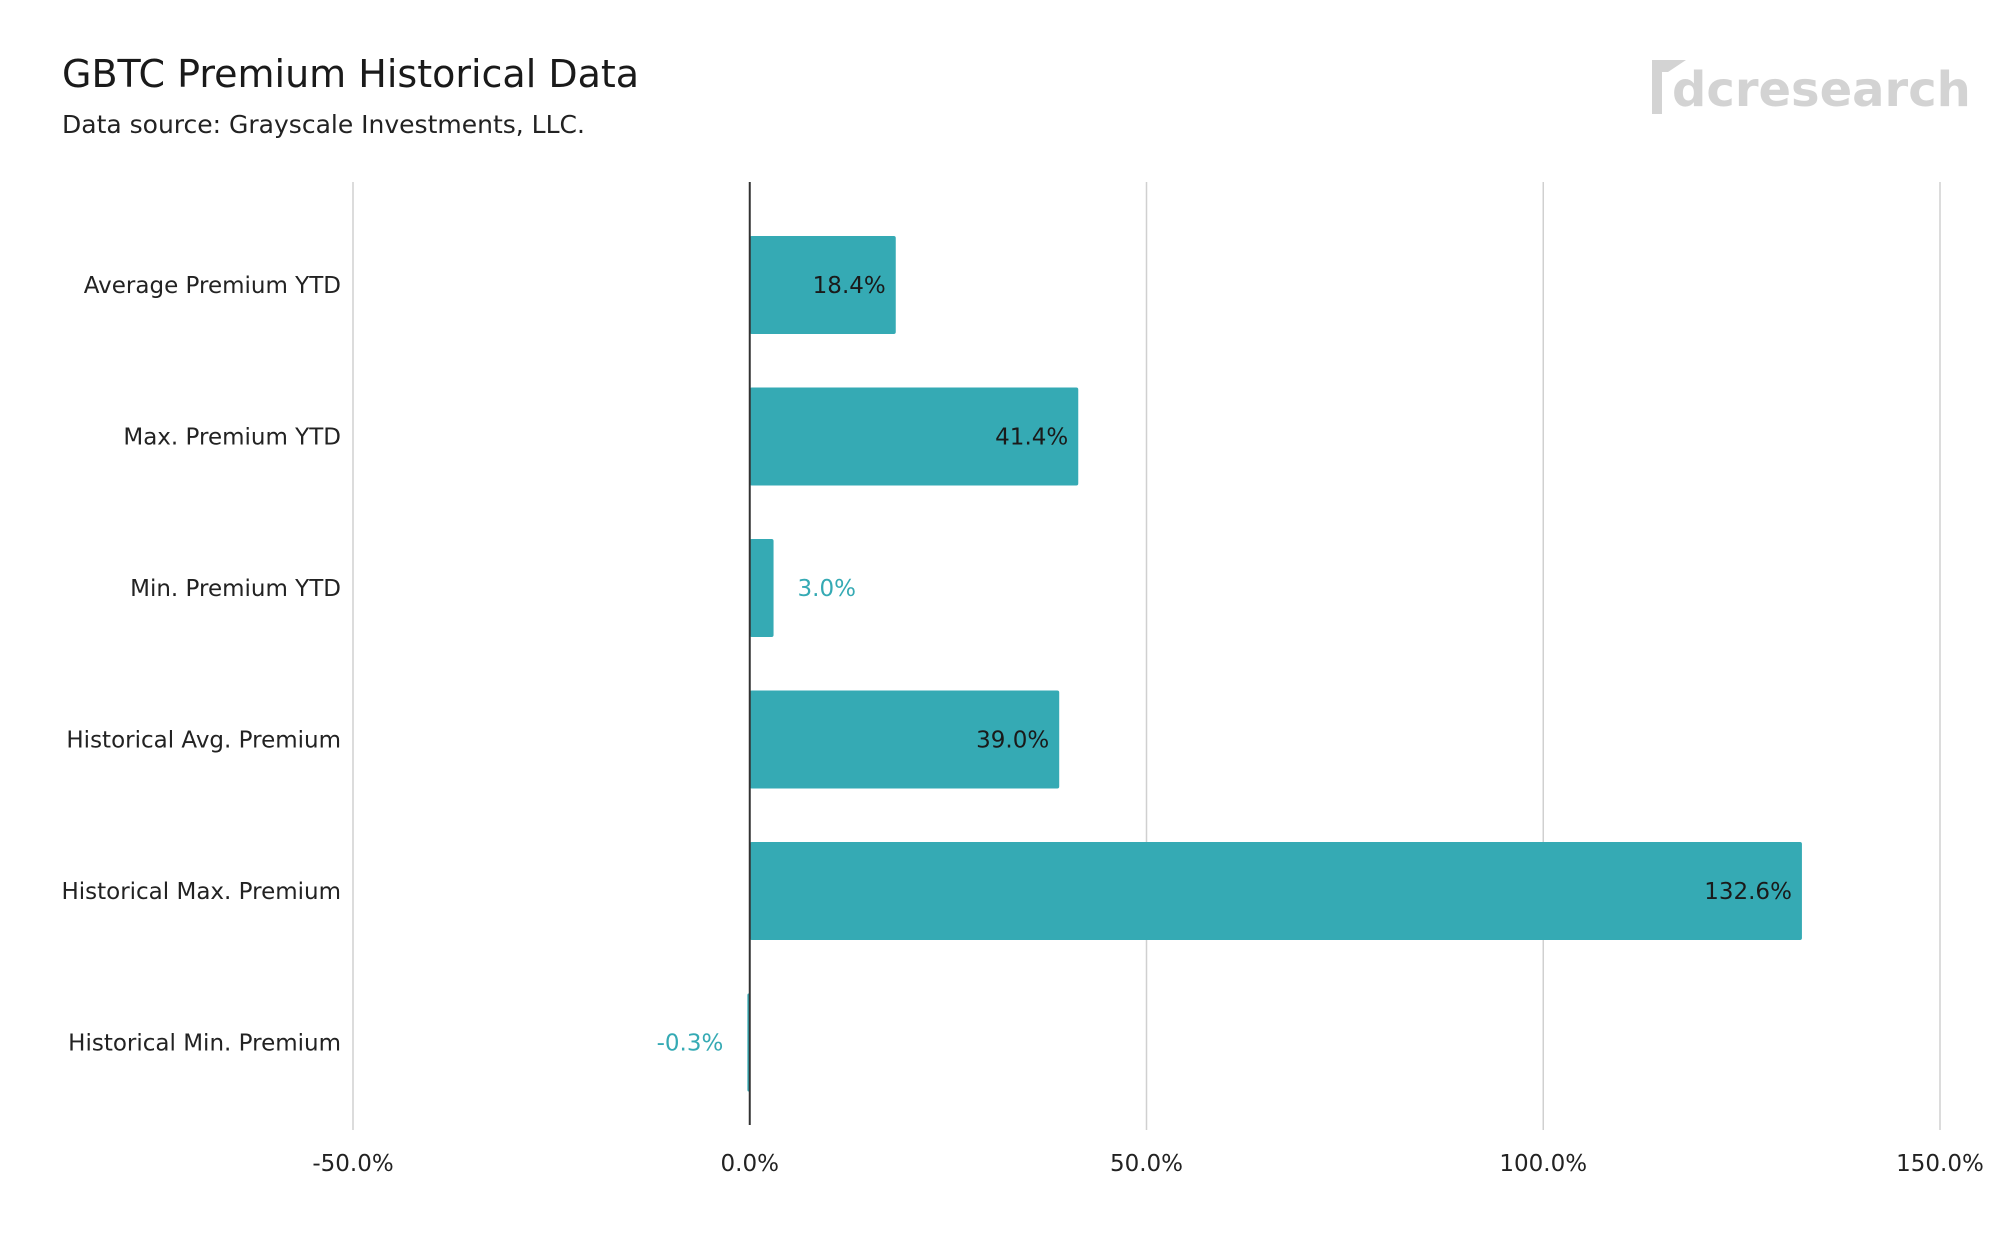 This screenshot has width=2000, height=1239. I want to click on x-tick-label: 0.0%, so click(750, 1164).